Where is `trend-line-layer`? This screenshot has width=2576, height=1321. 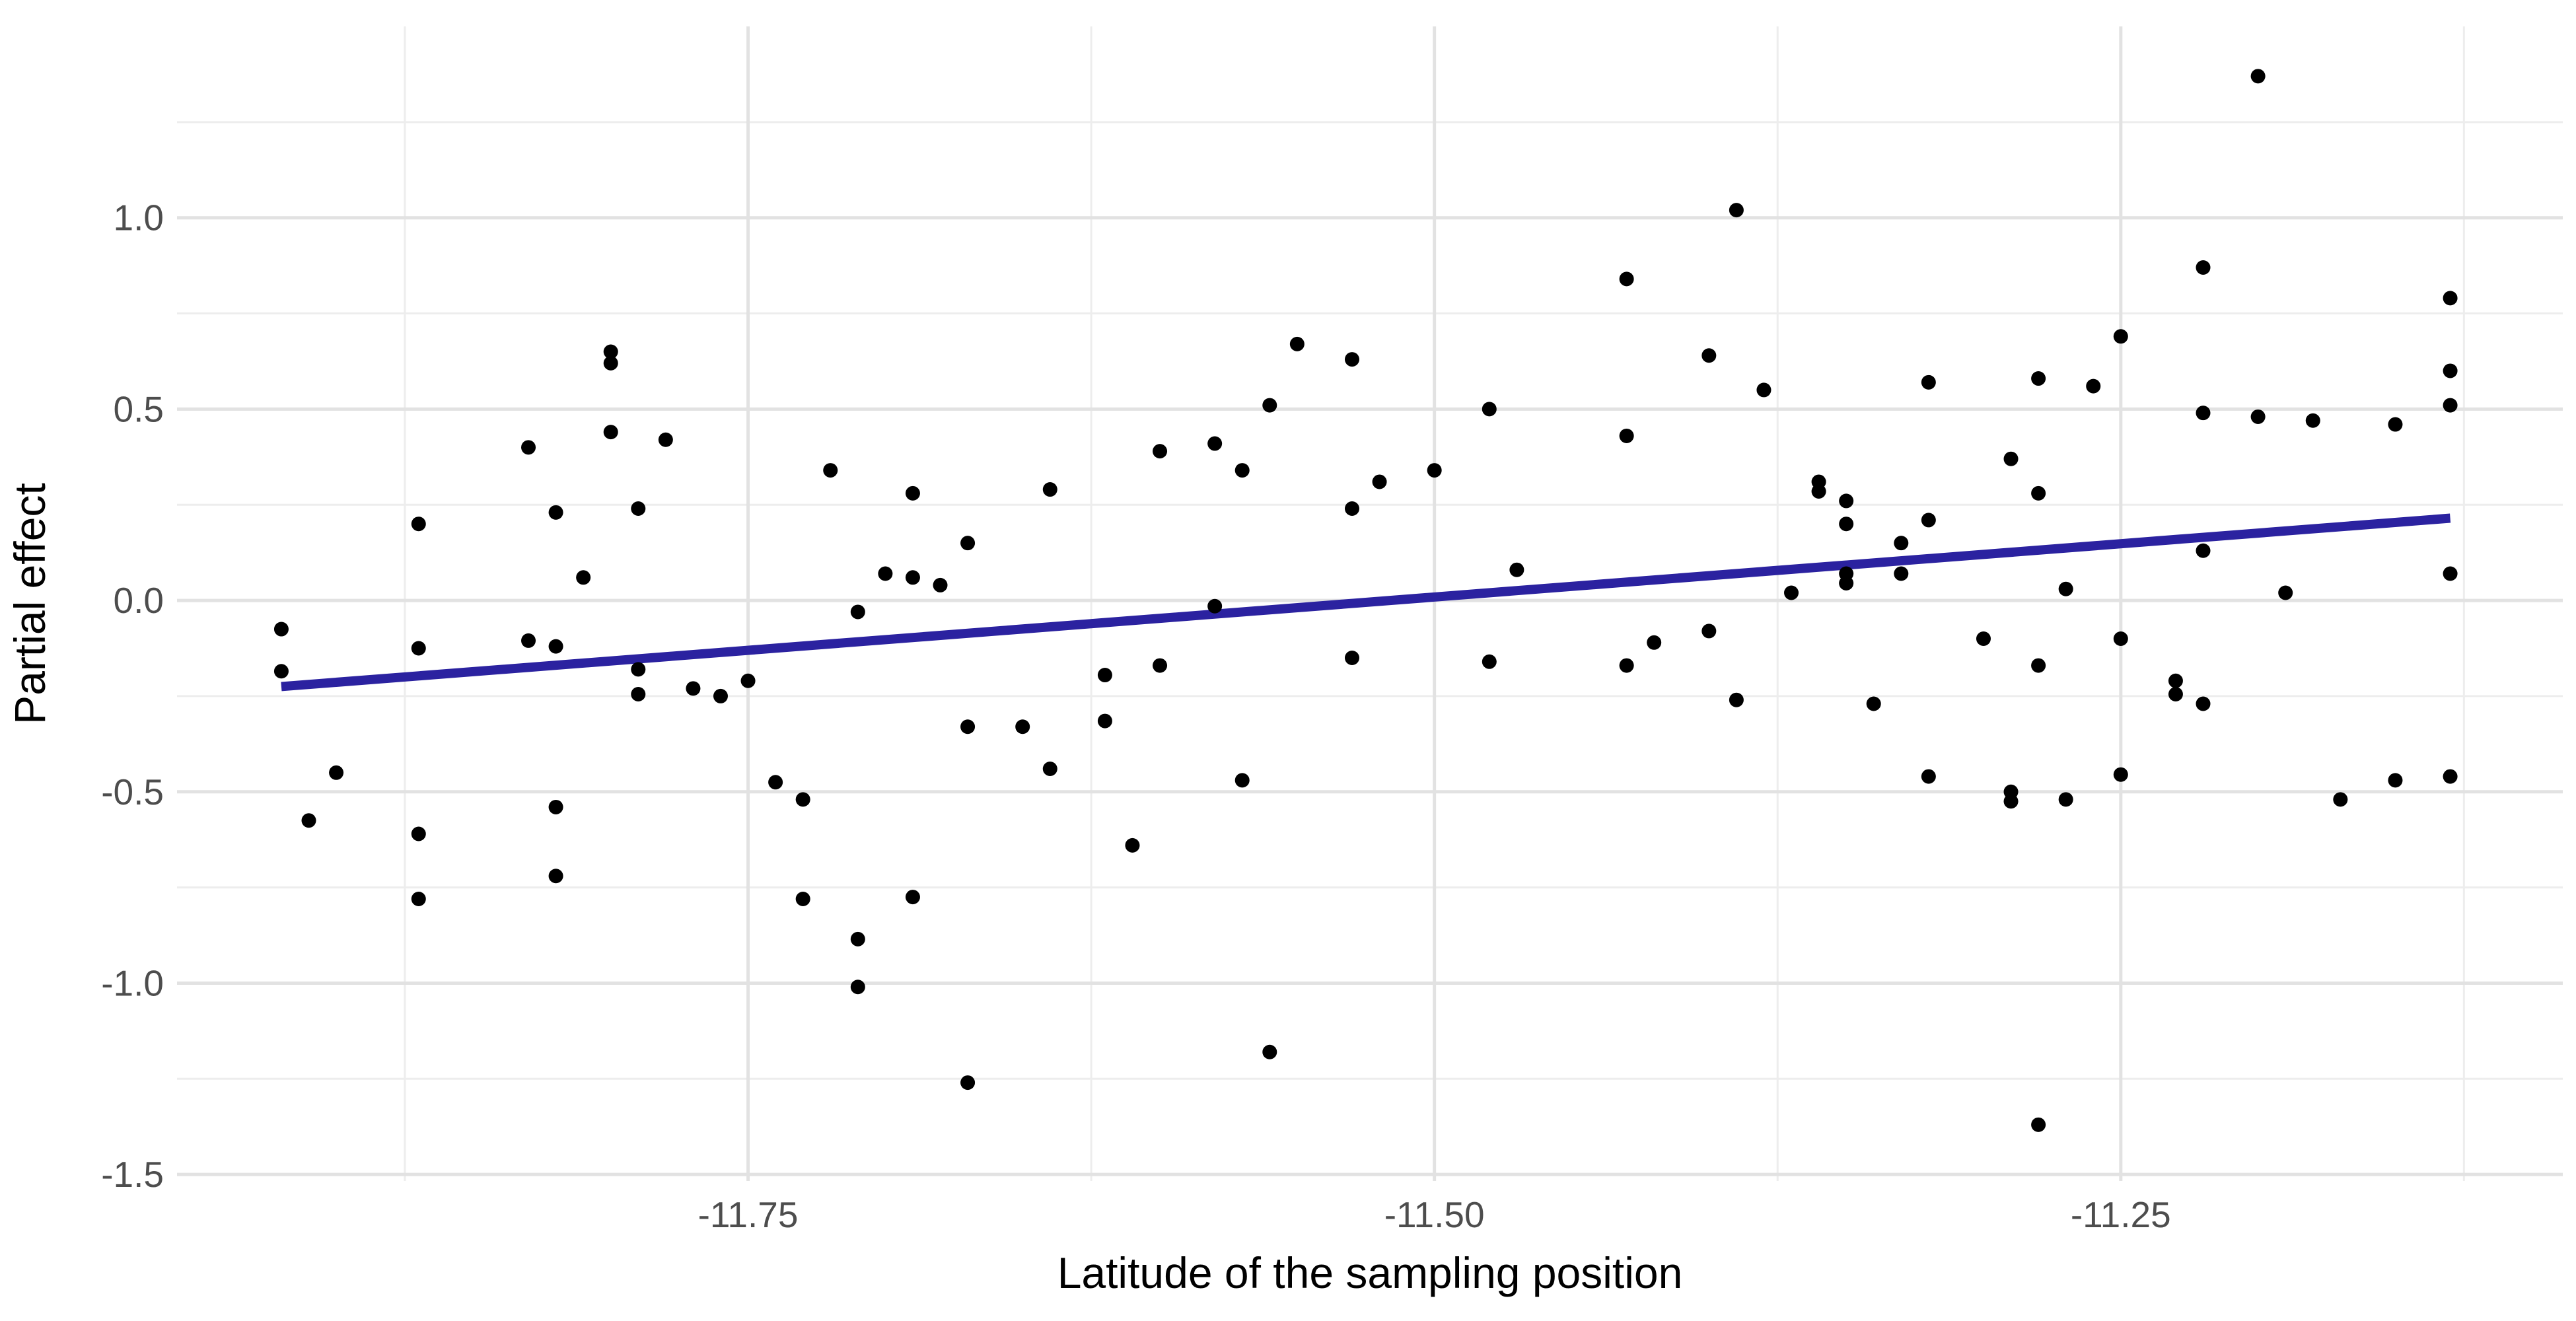
trend-line-layer is located at coordinates (1366, 602).